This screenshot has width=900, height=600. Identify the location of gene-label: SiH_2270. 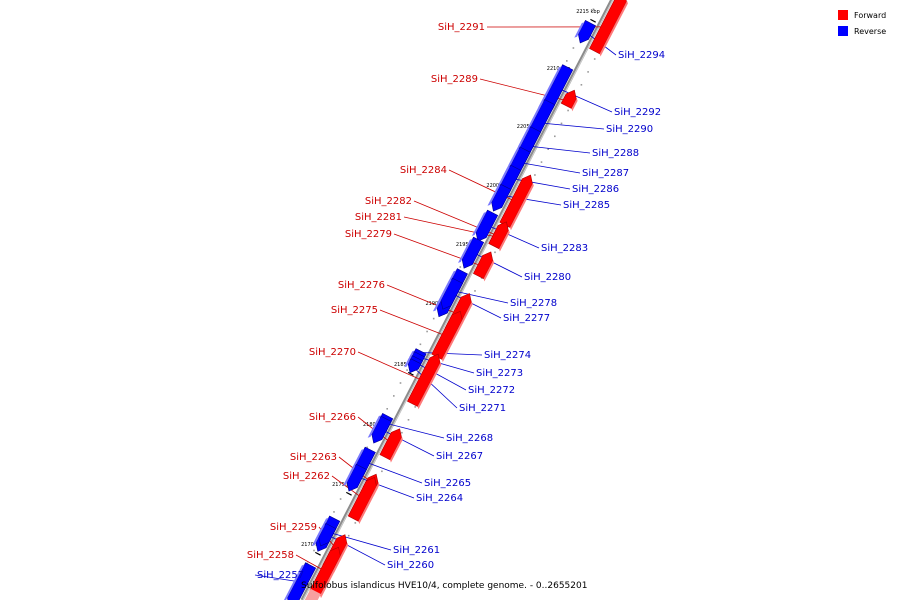
(332, 352).